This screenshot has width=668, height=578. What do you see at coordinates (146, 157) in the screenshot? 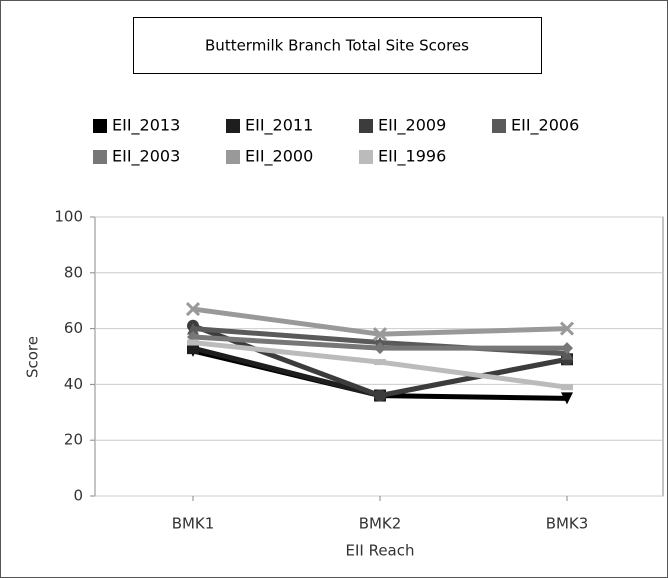
I see `legend-label: EII_2003` at bounding box center [146, 157].